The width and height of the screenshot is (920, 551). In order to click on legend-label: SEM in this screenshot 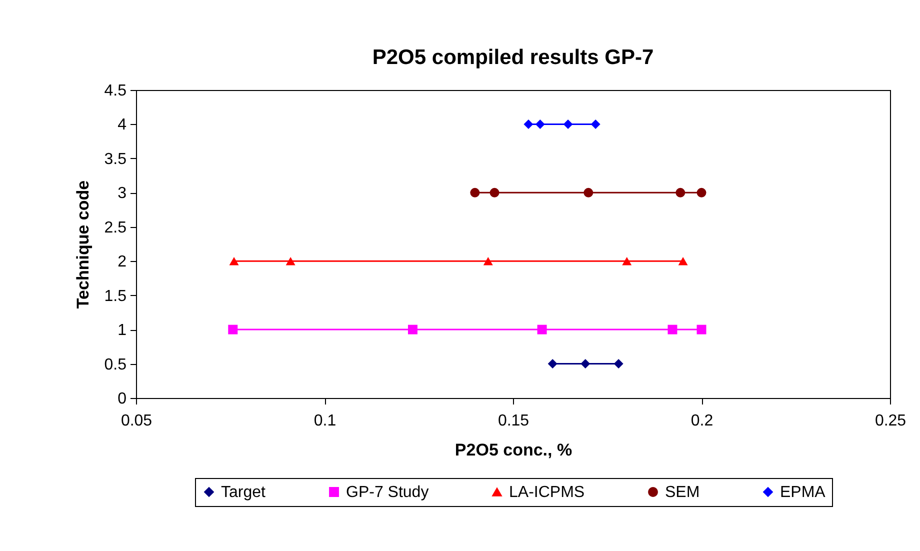, I will do `click(682, 492)`.